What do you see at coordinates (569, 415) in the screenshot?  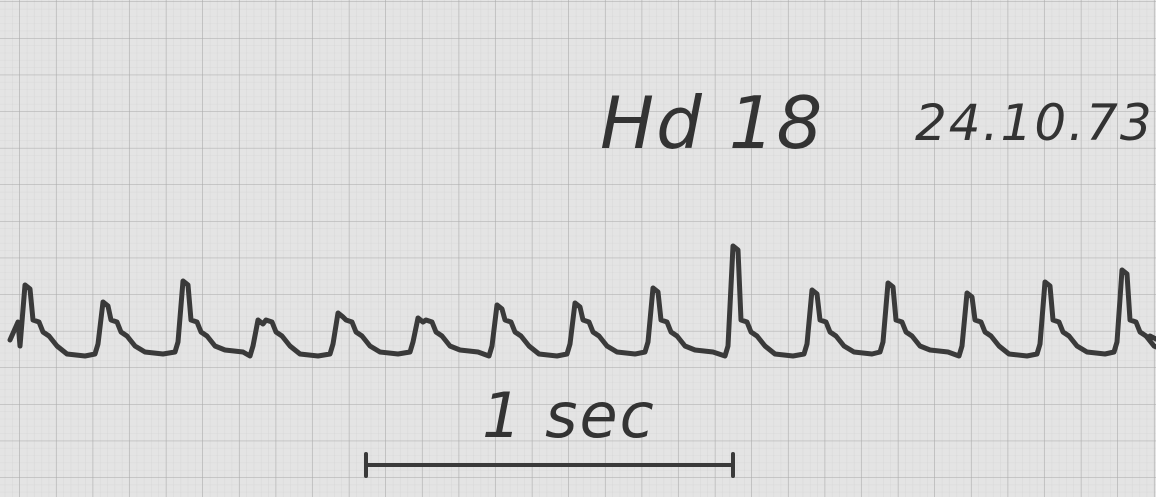 I see `time-scale-label: 1 sec` at bounding box center [569, 415].